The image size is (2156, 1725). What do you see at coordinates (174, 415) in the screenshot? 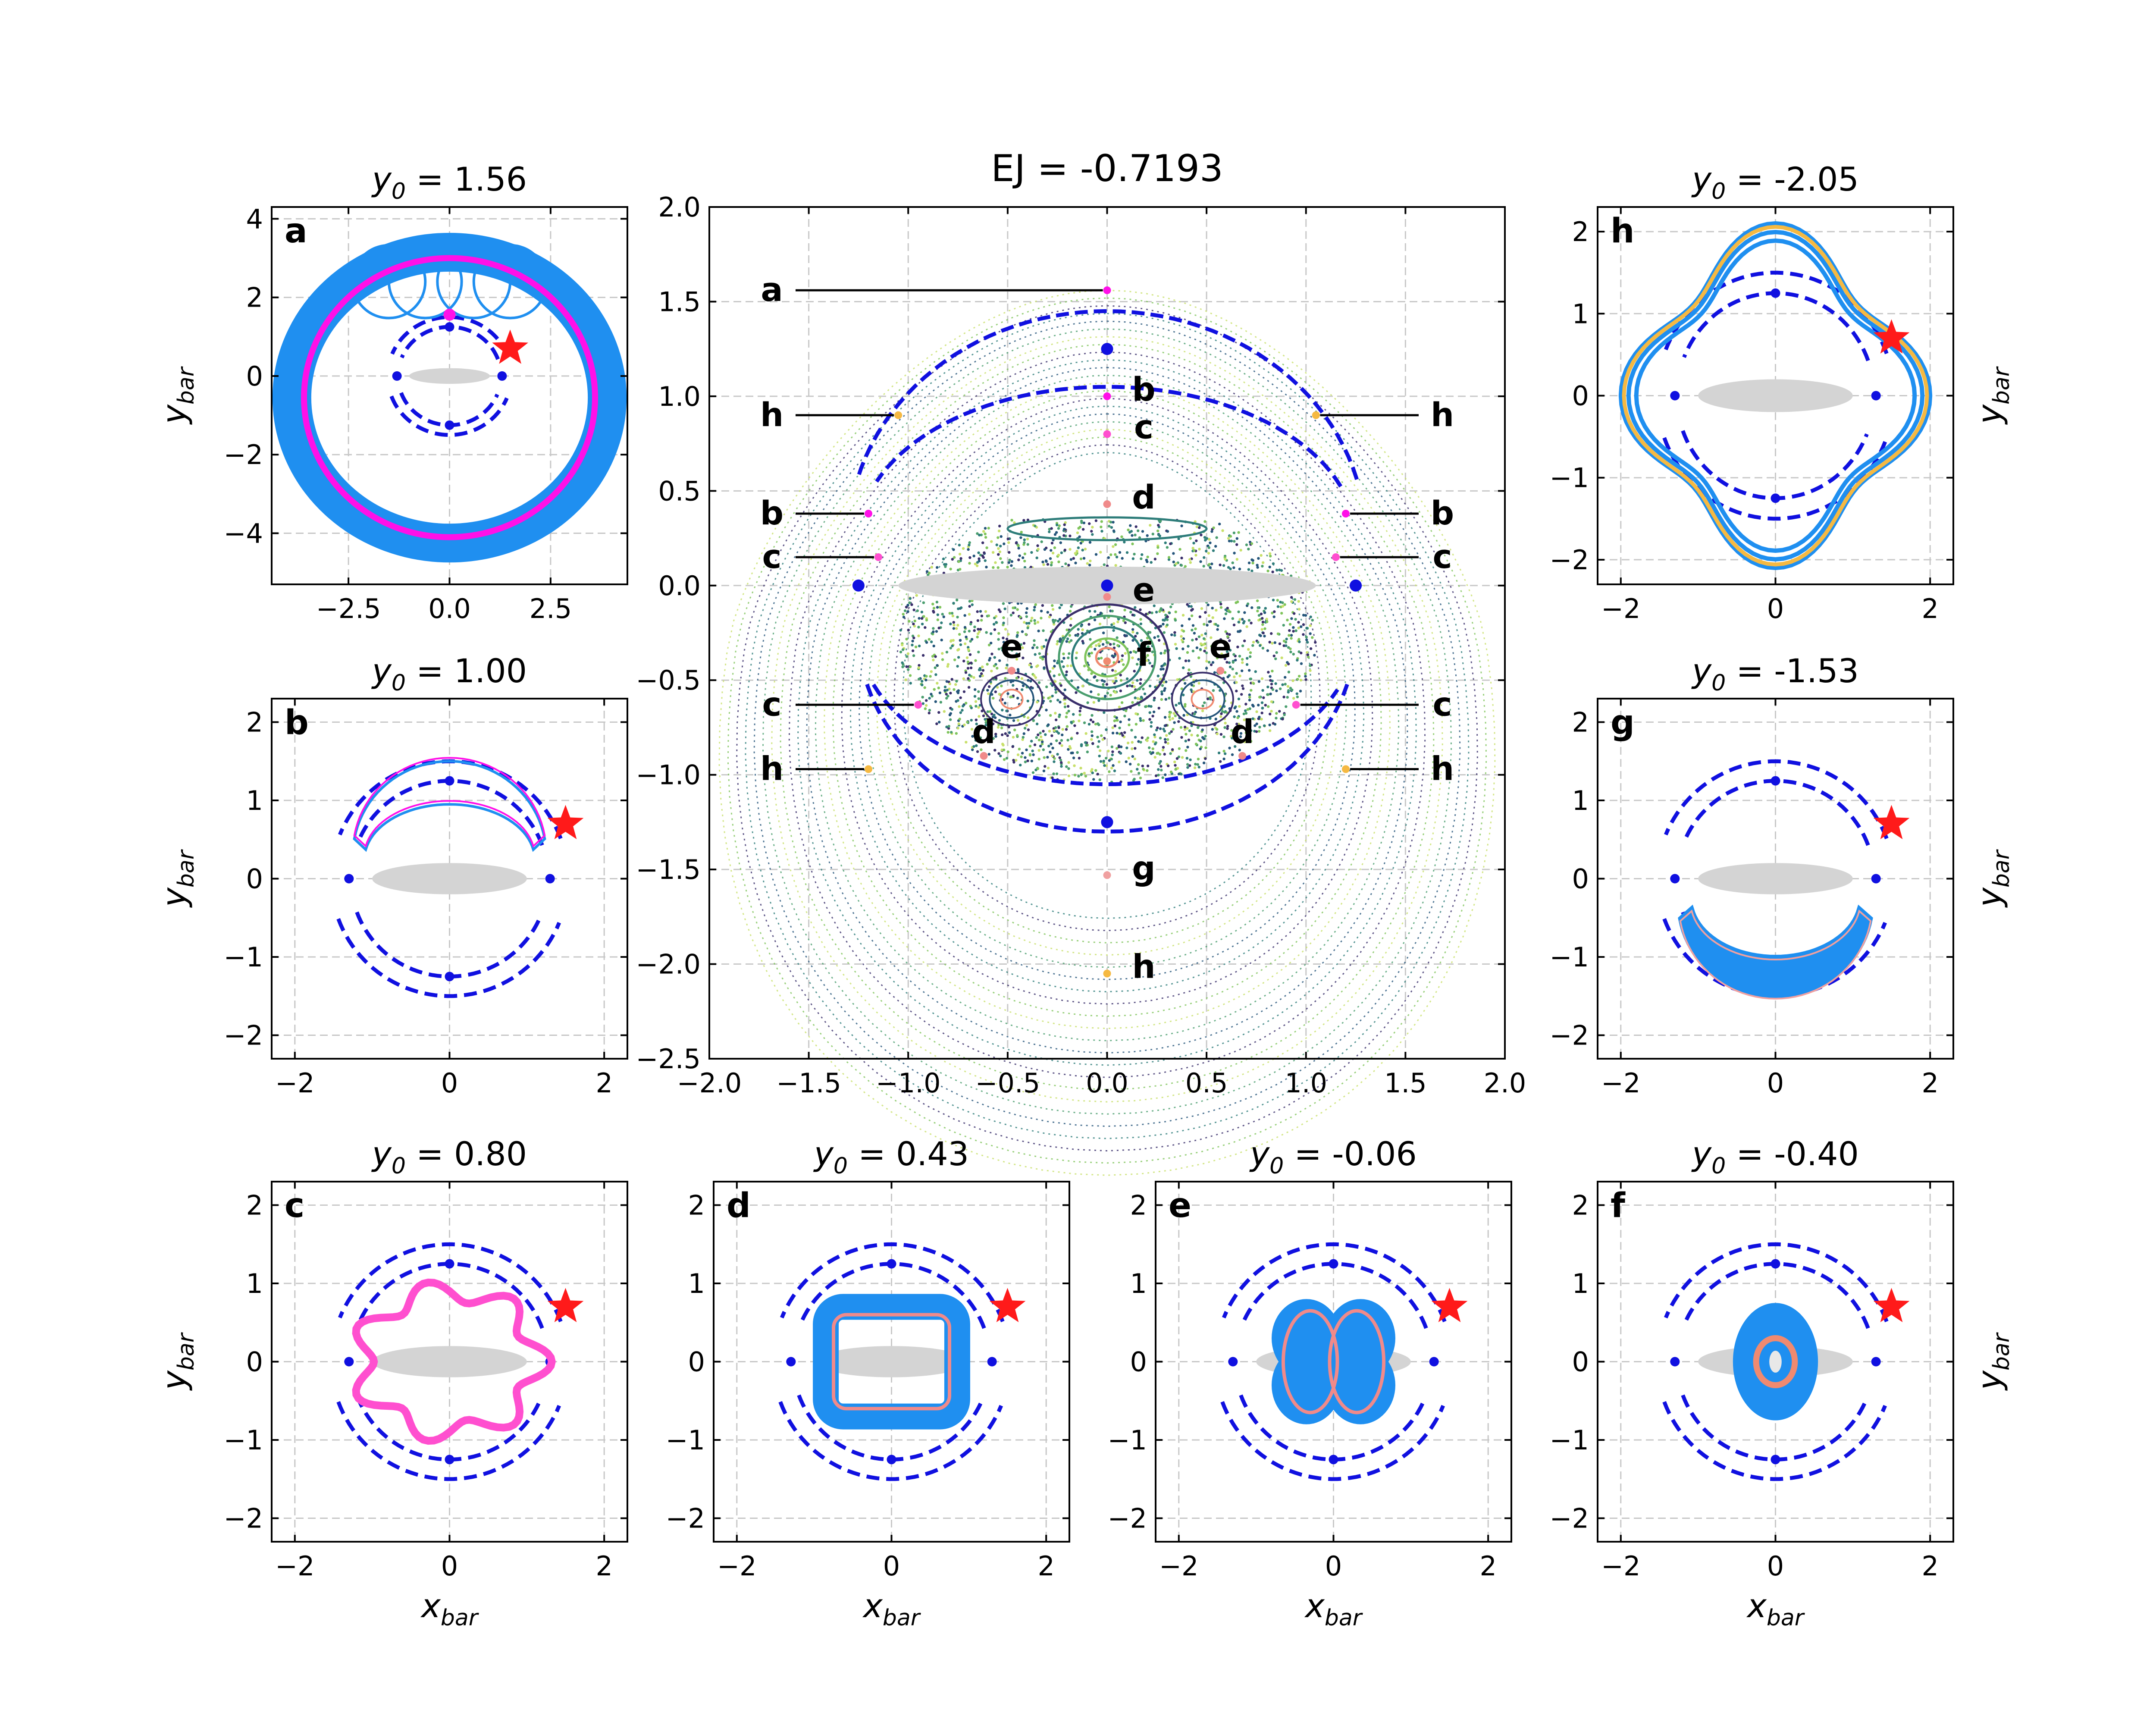
I see `y-axis-label-main: y` at bounding box center [174, 415].